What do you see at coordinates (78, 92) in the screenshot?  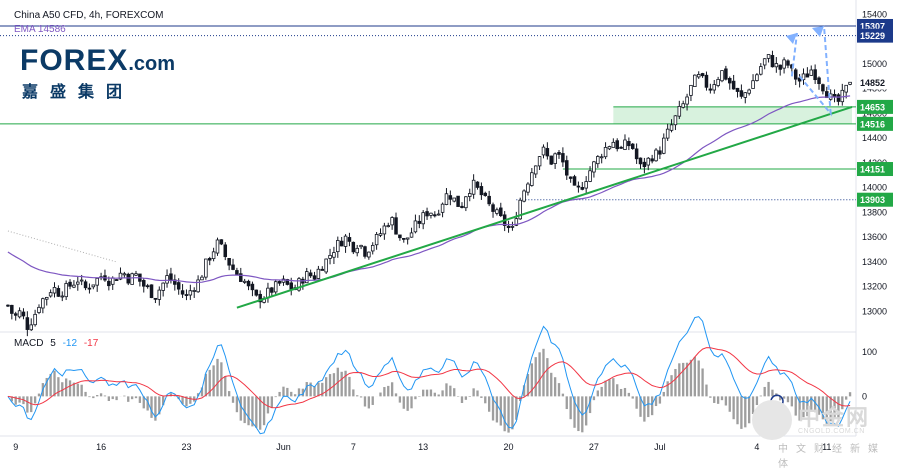 I see `logo-subtitle: 嘉盛集团` at bounding box center [78, 92].